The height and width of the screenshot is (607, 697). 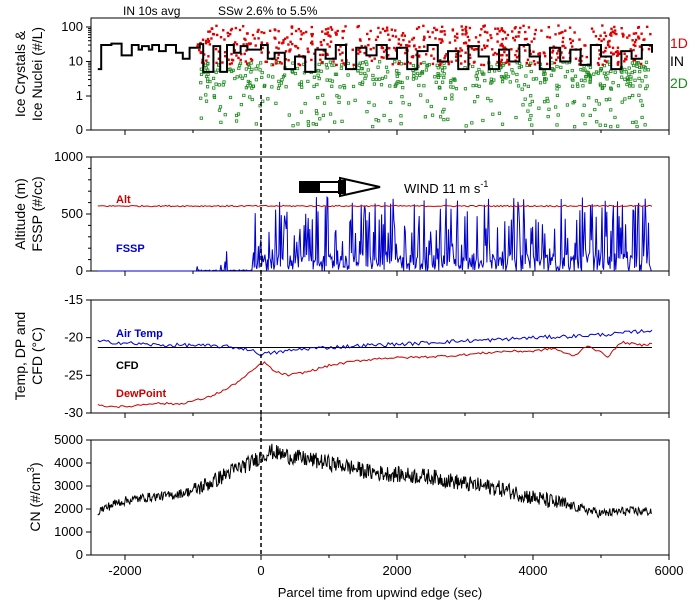 What do you see at coordinates (37, 213) in the screenshot?
I see `alt-ylabel-line2: FSSP (#/cc)` at bounding box center [37, 213].